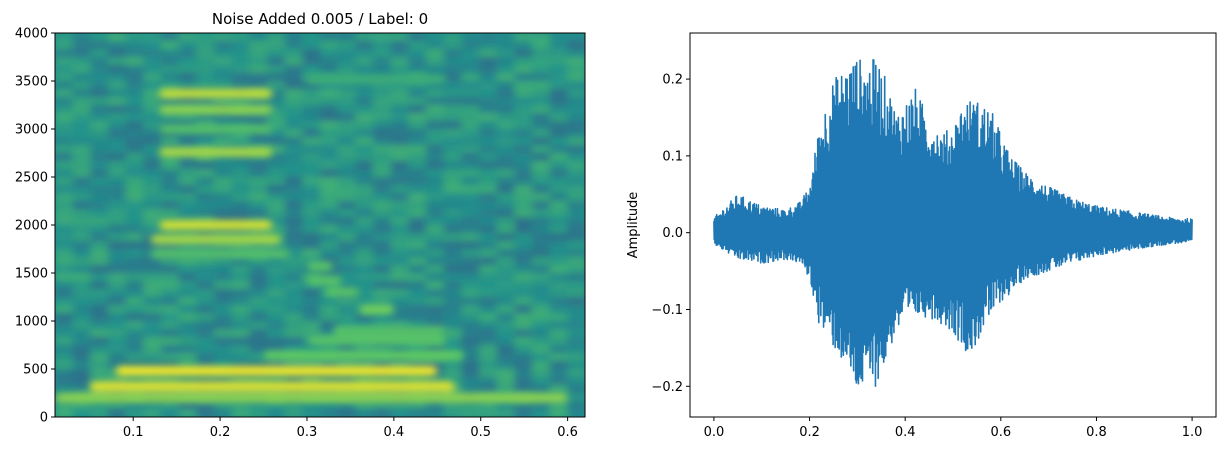 This screenshot has height=451, width=1227. Describe the element at coordinates (320, 19) in the screenshot. I see `spectrogram-title: Noise Added 0.005 / Label: 0` at that location.